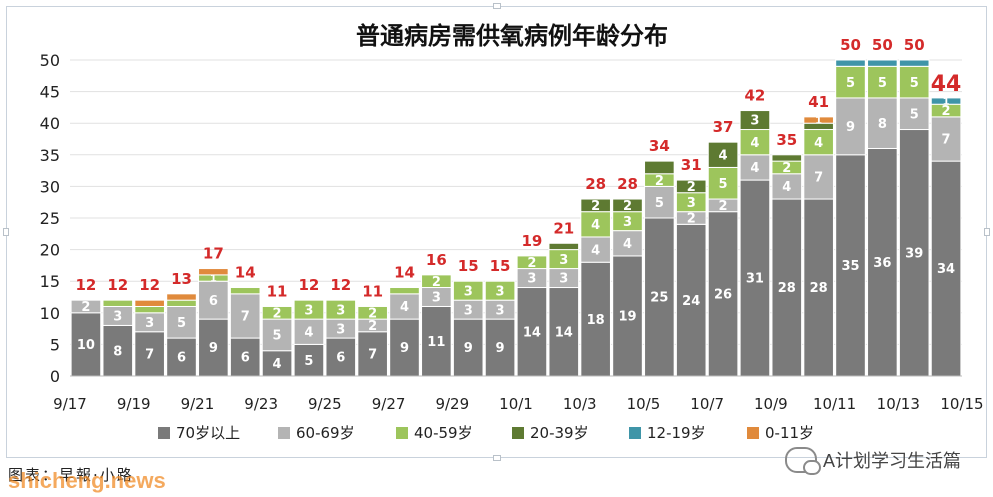  I want to click on total-value-label: 13, so click(181, 279).